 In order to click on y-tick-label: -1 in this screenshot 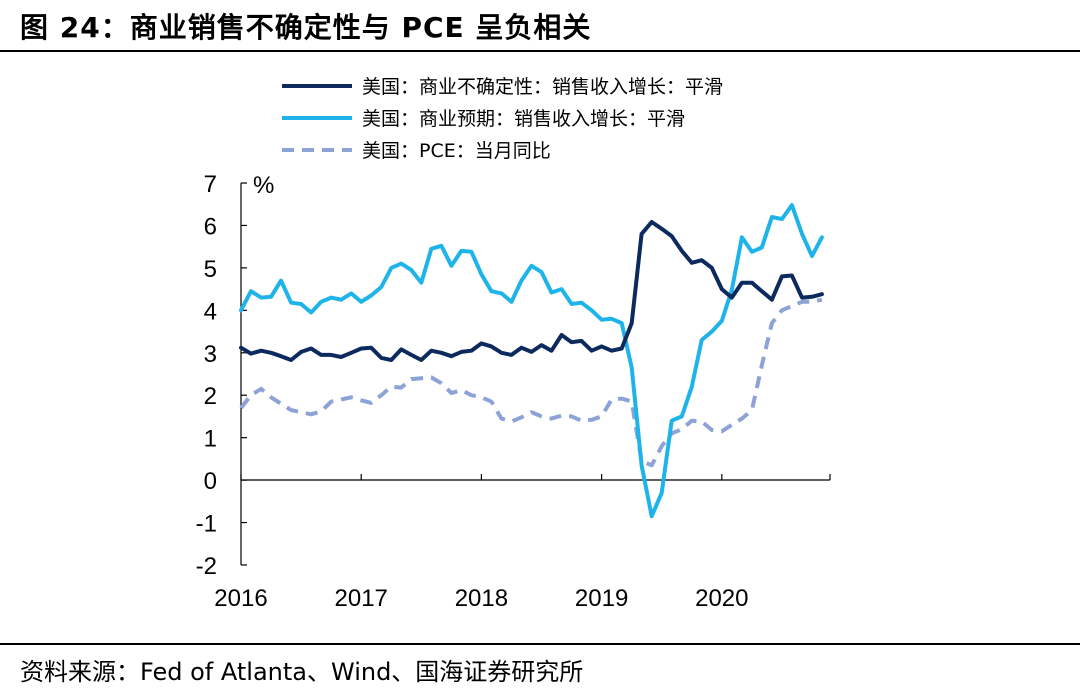, I will do `click(206, 524)`.